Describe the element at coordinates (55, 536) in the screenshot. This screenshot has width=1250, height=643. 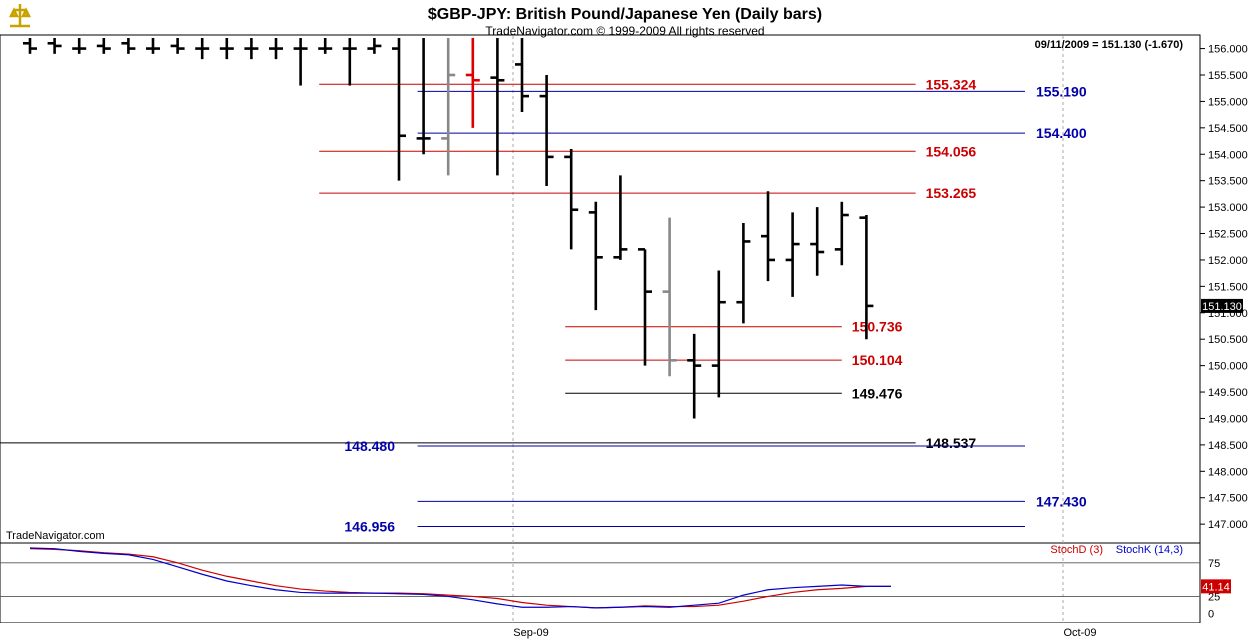
I see `watermark: TradeNavigator.com` at that location.